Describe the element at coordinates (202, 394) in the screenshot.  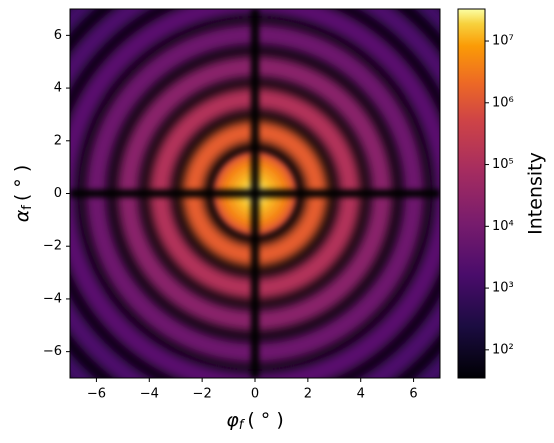
I see `x-tick-label: −2` at that location.